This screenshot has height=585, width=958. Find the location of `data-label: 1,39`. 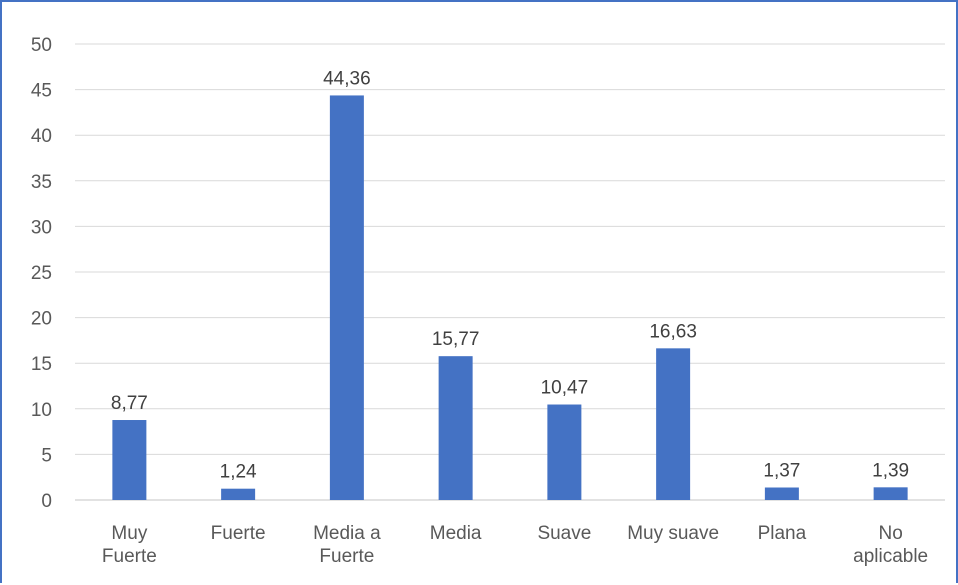

data-label: 1,39 is located at coordinates (890, 470).